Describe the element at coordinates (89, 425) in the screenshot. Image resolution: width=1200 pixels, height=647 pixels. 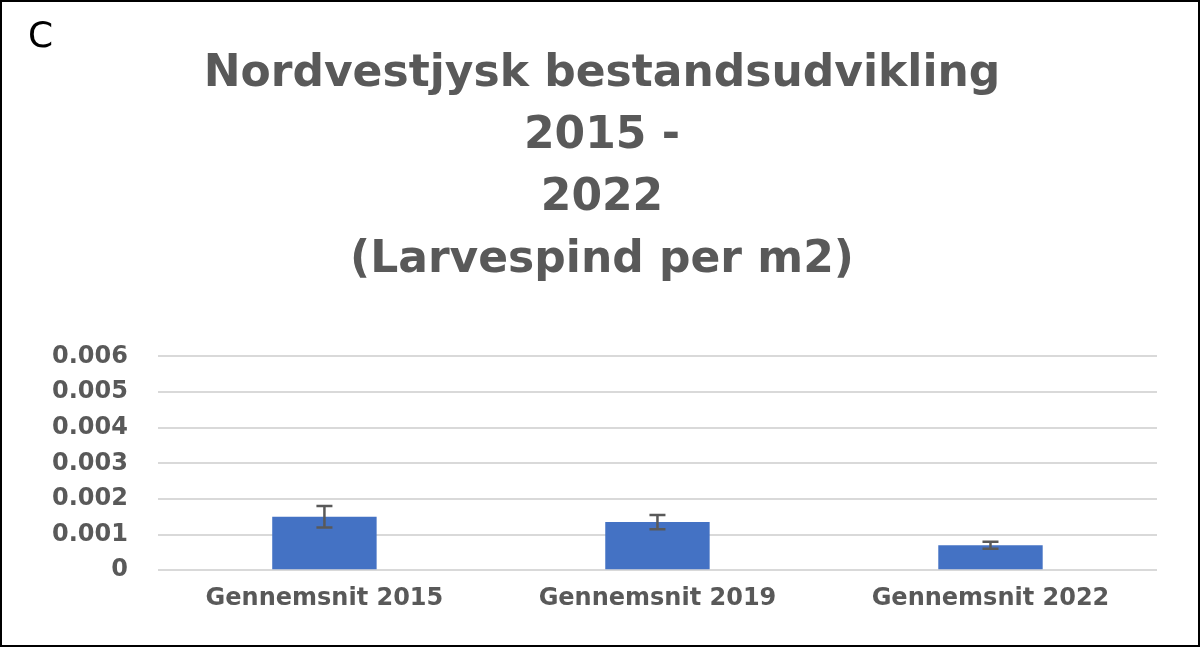
I see `y-tick-label: 0.004` at that location.